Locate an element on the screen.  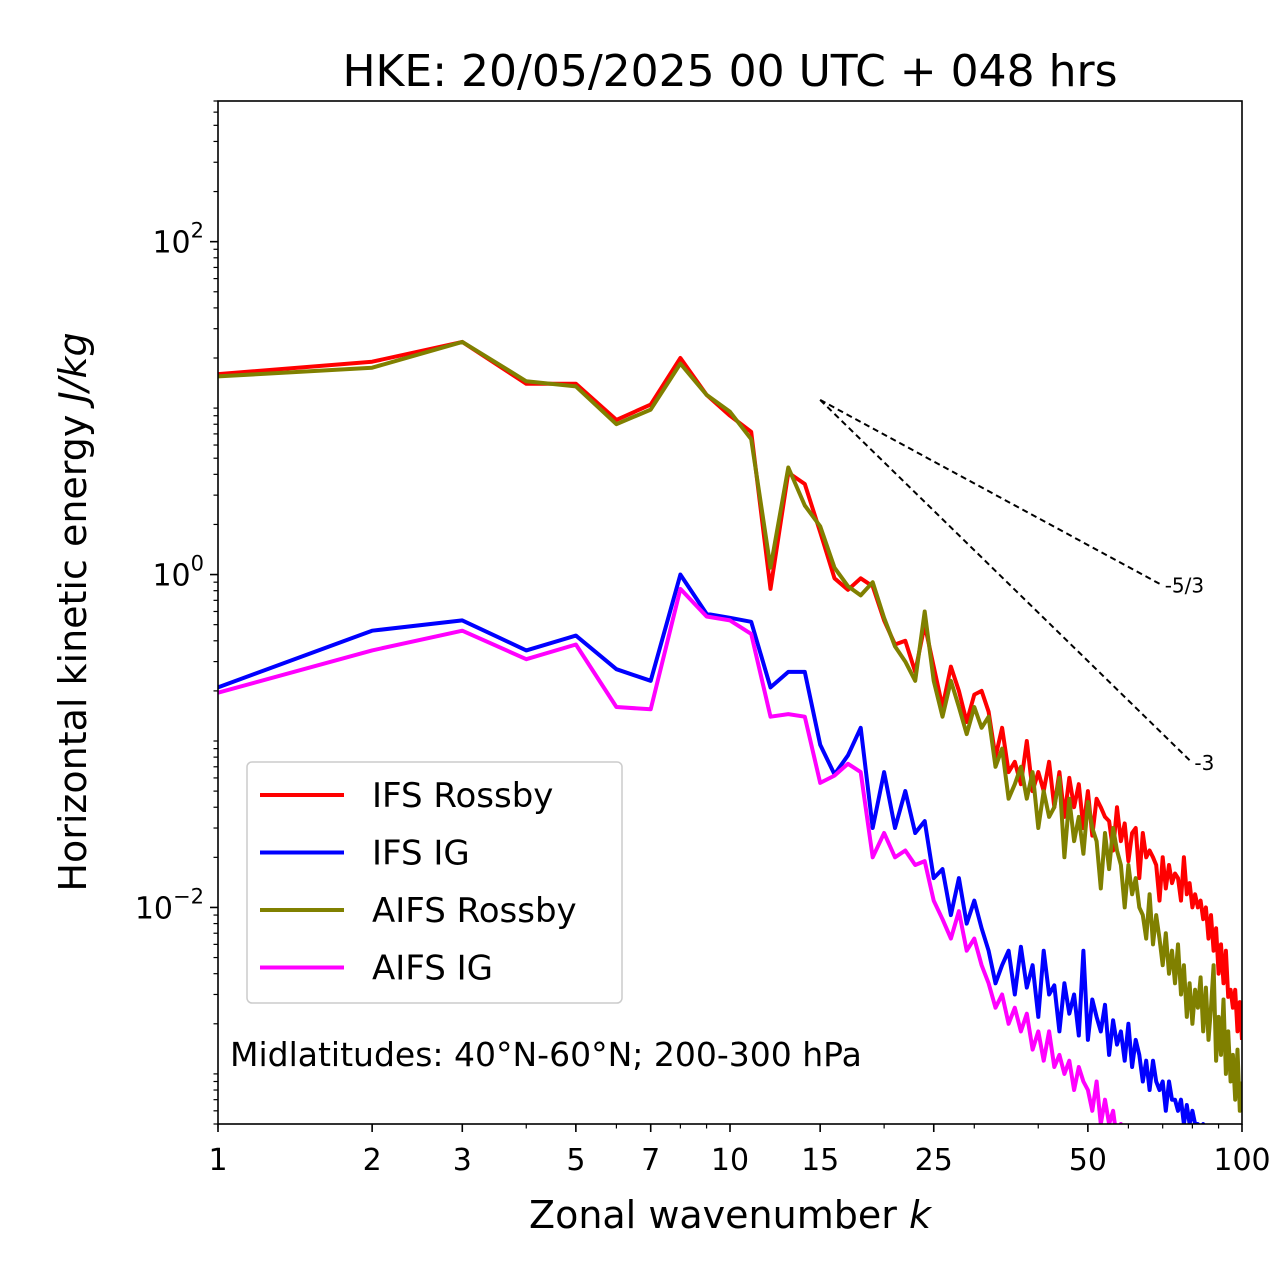
legend: IFS Rossby IFS IG AIFS Rossby AIFS IG is located at coordinates (434, 882).